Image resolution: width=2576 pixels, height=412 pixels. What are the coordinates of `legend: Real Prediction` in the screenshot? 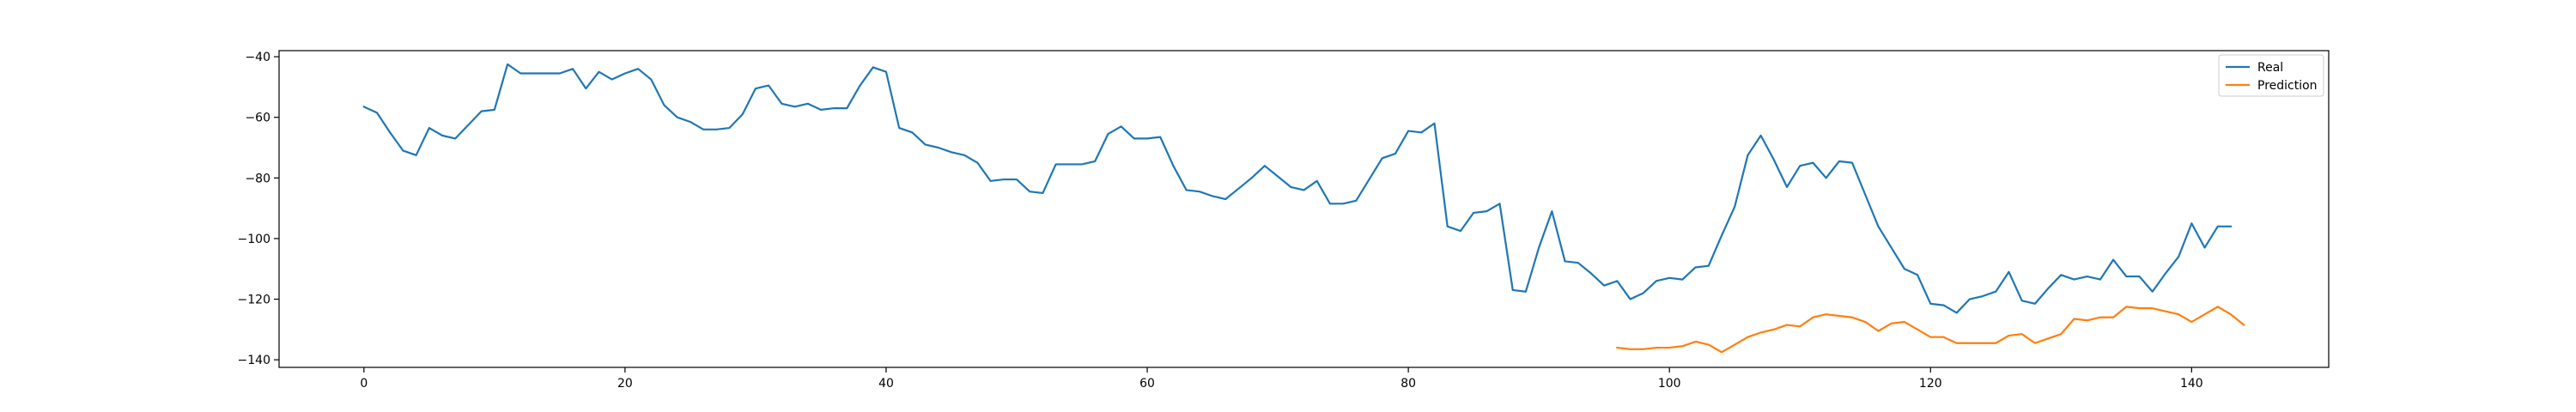 It's located at (2271, 75).